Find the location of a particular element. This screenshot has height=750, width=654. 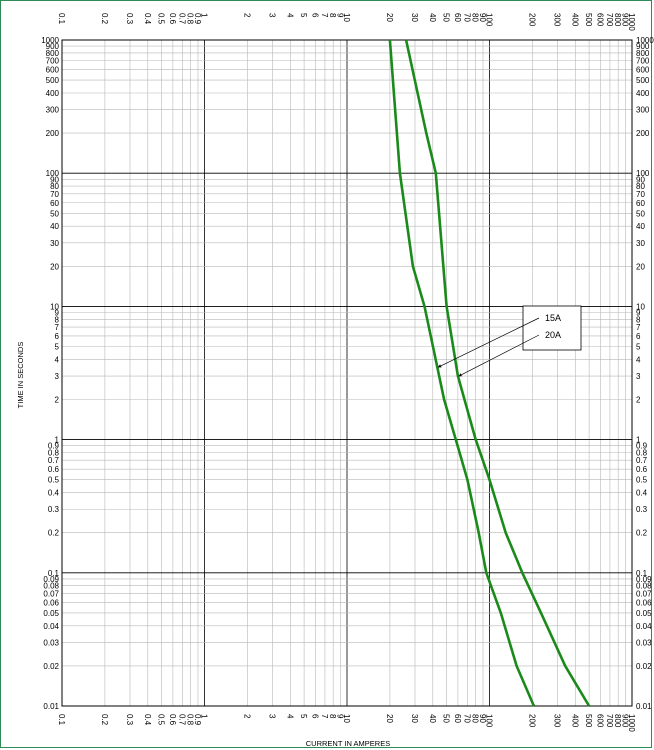

y-tick-label-right: 600 is located at coordinates (643, 70).